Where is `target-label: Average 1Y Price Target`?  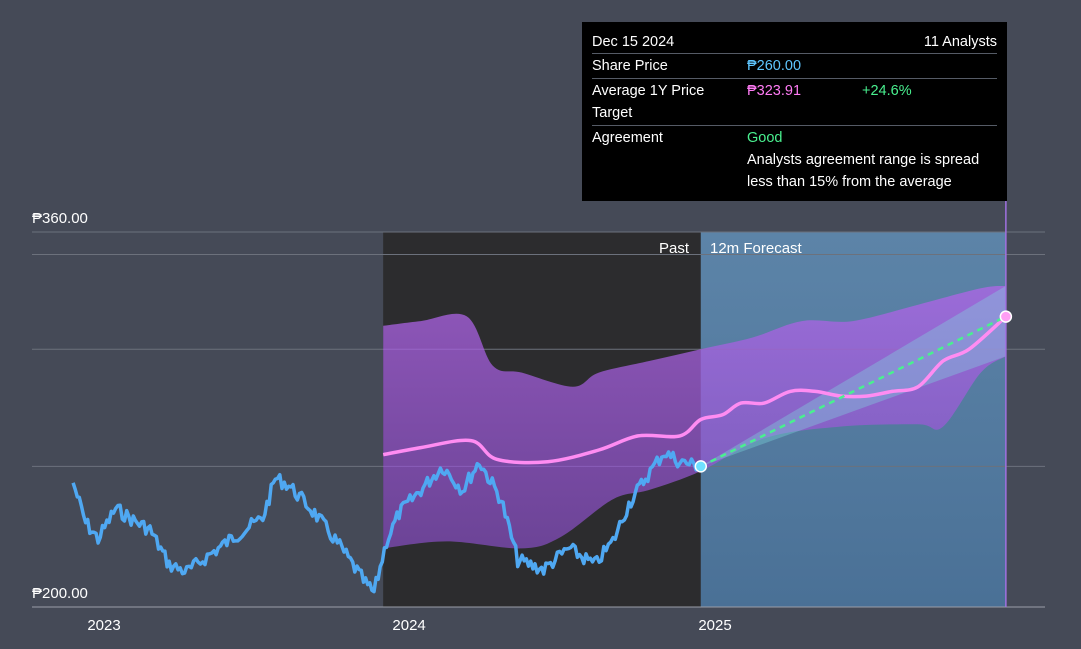 target-label: Average 1Y Price Target is located at coordinates (648, 102).